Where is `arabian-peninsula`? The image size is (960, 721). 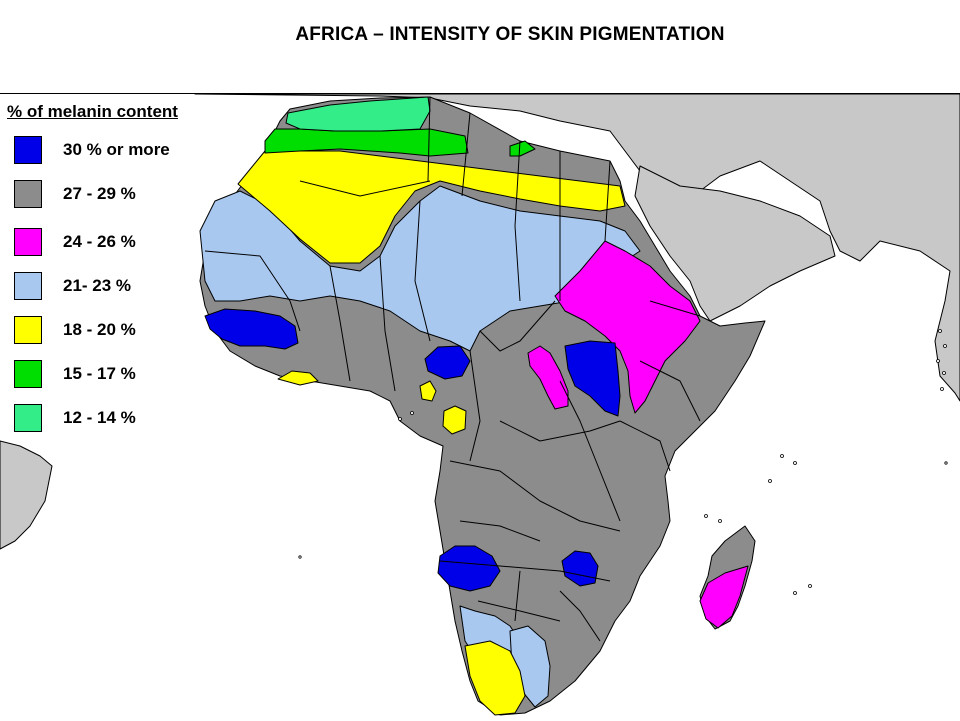 arabian-peninsula is located at coordinates (735, 243).